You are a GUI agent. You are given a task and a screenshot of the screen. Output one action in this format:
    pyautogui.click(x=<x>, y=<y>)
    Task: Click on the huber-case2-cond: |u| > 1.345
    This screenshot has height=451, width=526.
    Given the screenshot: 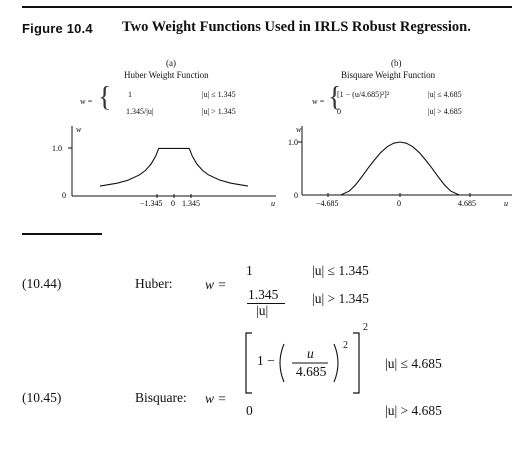 What is the action you would take?
    pyautogui.click(x=340, y=298)
    